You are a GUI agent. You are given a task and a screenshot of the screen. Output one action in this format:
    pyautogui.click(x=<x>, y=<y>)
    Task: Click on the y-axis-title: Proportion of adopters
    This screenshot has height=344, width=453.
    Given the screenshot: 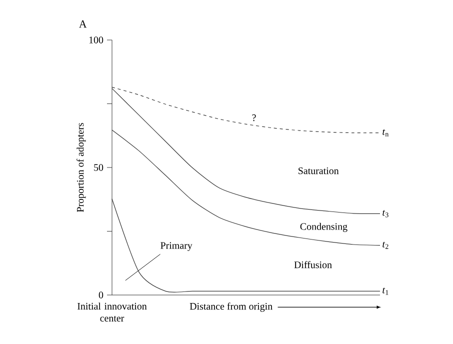 What is the action you would take?
    pyautogui.click(x=81, y=167)
    